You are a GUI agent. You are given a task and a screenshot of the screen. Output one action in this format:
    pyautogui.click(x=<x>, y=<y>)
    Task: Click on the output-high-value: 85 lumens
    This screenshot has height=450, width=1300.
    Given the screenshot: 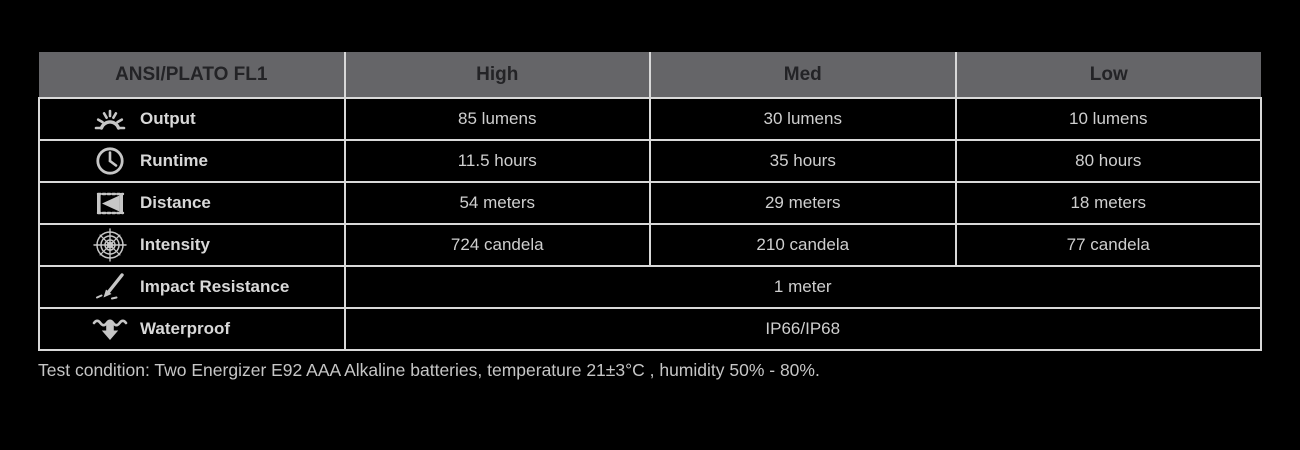 What is the action you would take?
    pyautogui.click(x=497, y=119)
    